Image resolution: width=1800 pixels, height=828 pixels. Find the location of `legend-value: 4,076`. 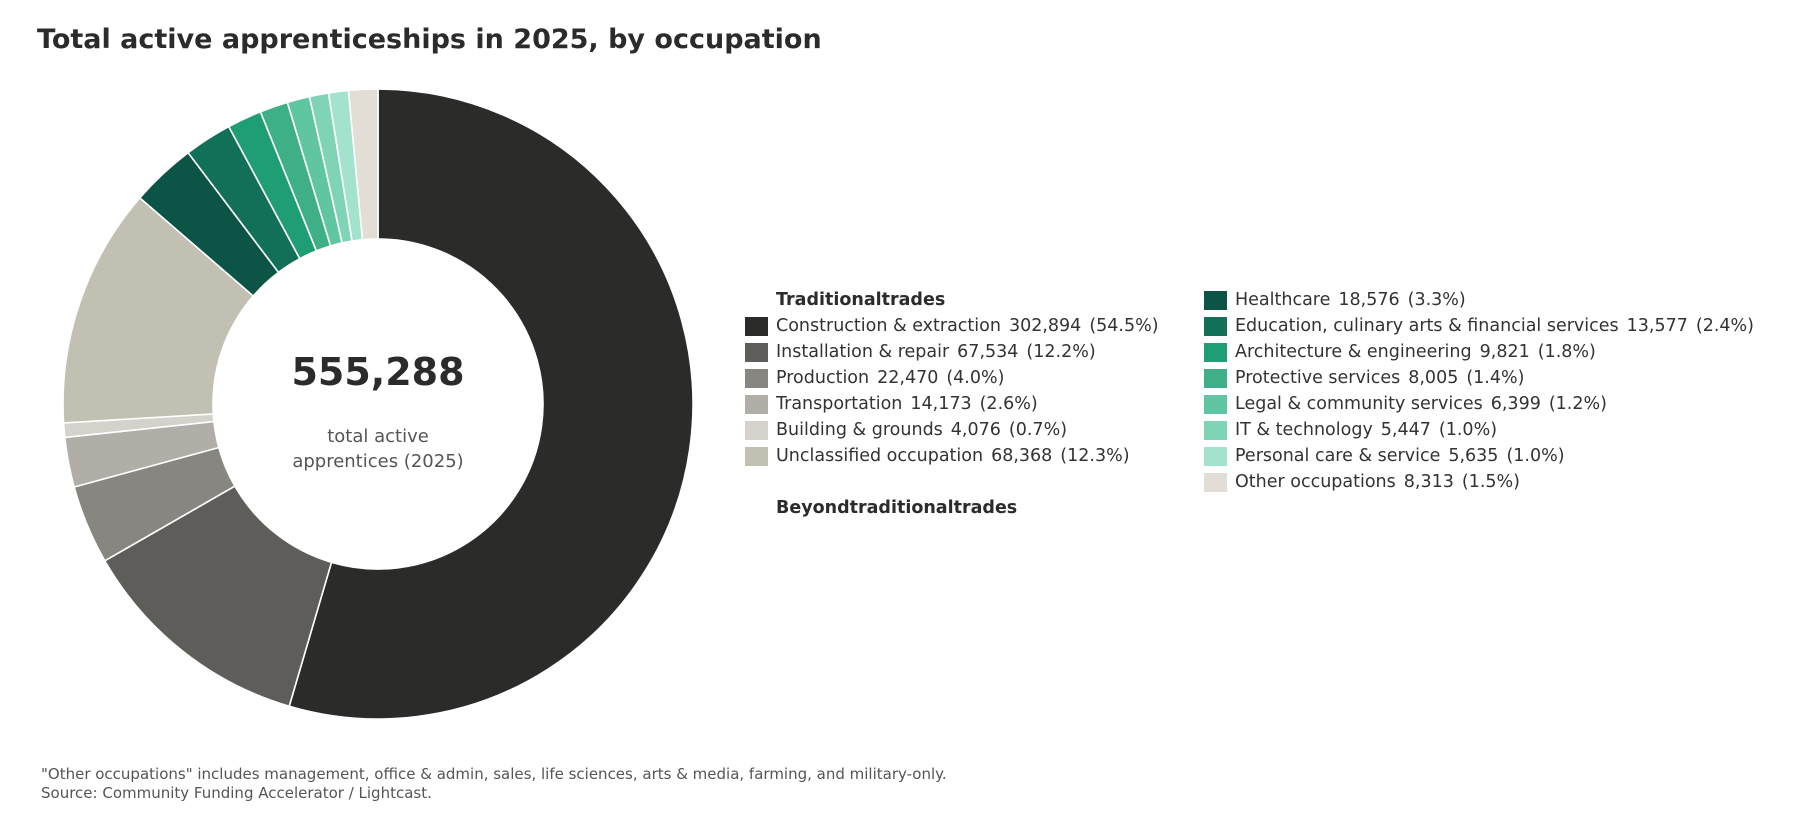

legend-value: 4,076 is located at coordinates (975, 430).